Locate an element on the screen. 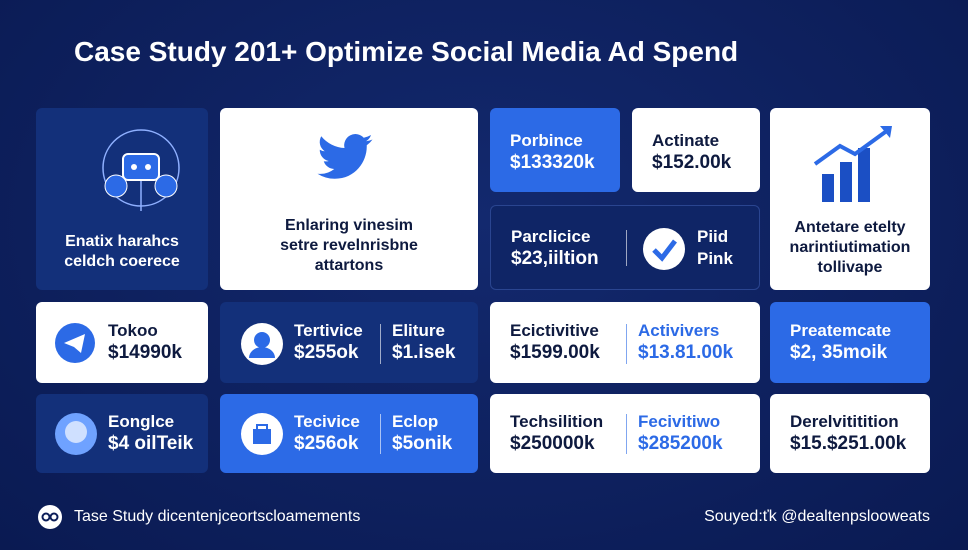  label: Tertivice is located at coordinates (328, 330).